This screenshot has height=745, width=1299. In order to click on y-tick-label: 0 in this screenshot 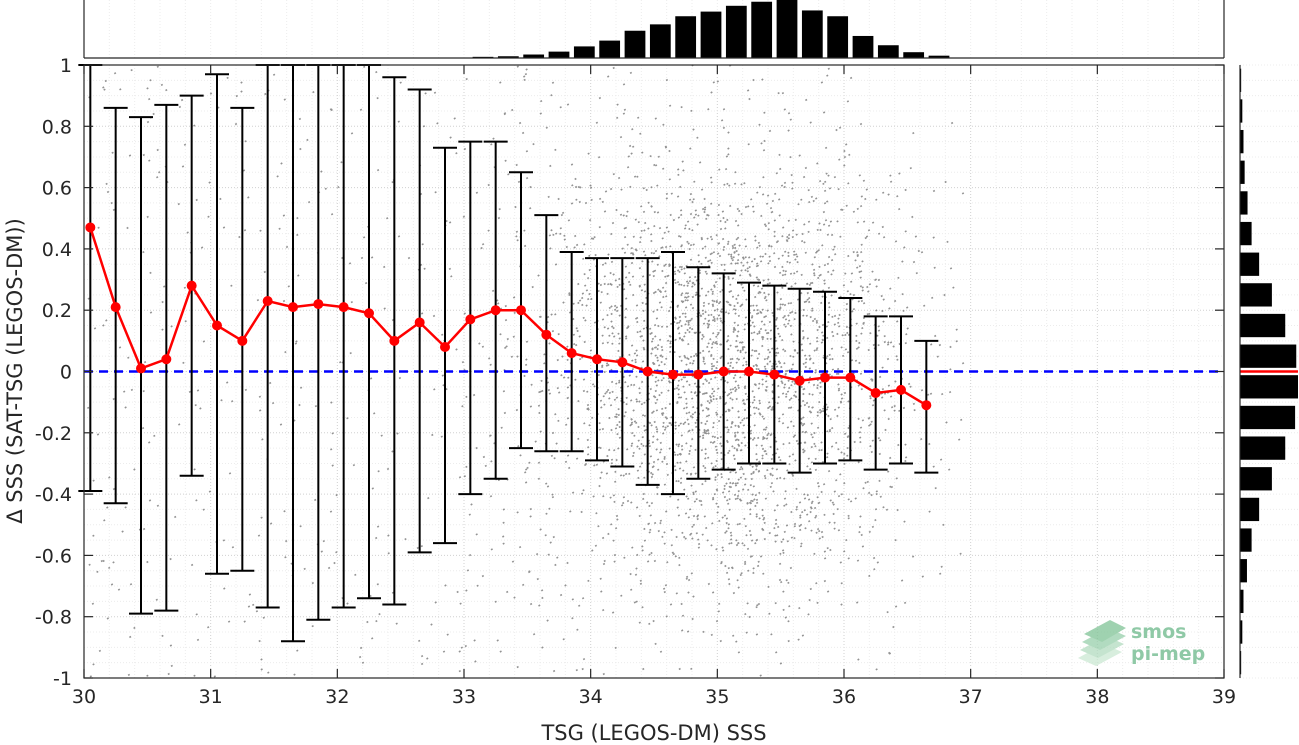, I will do `click(66, 373)`.